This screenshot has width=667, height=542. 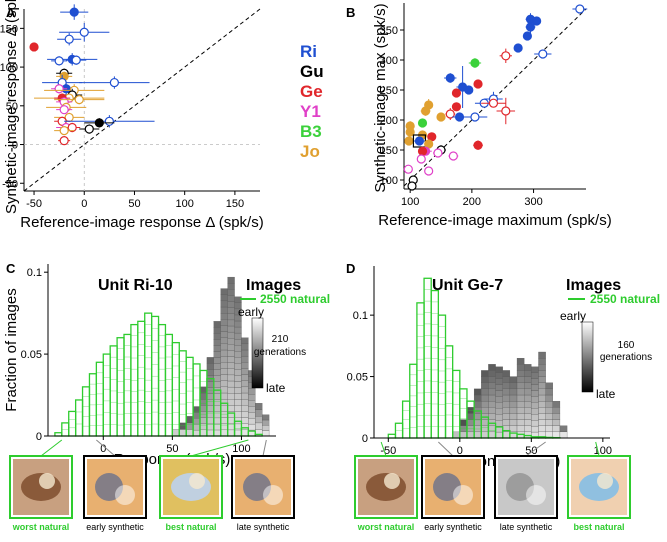 What do you see at coordinates (357, 378) in the screenshot?
I see `chart-d-y-tick-label: 0.05` at bounding box center [357, 378].